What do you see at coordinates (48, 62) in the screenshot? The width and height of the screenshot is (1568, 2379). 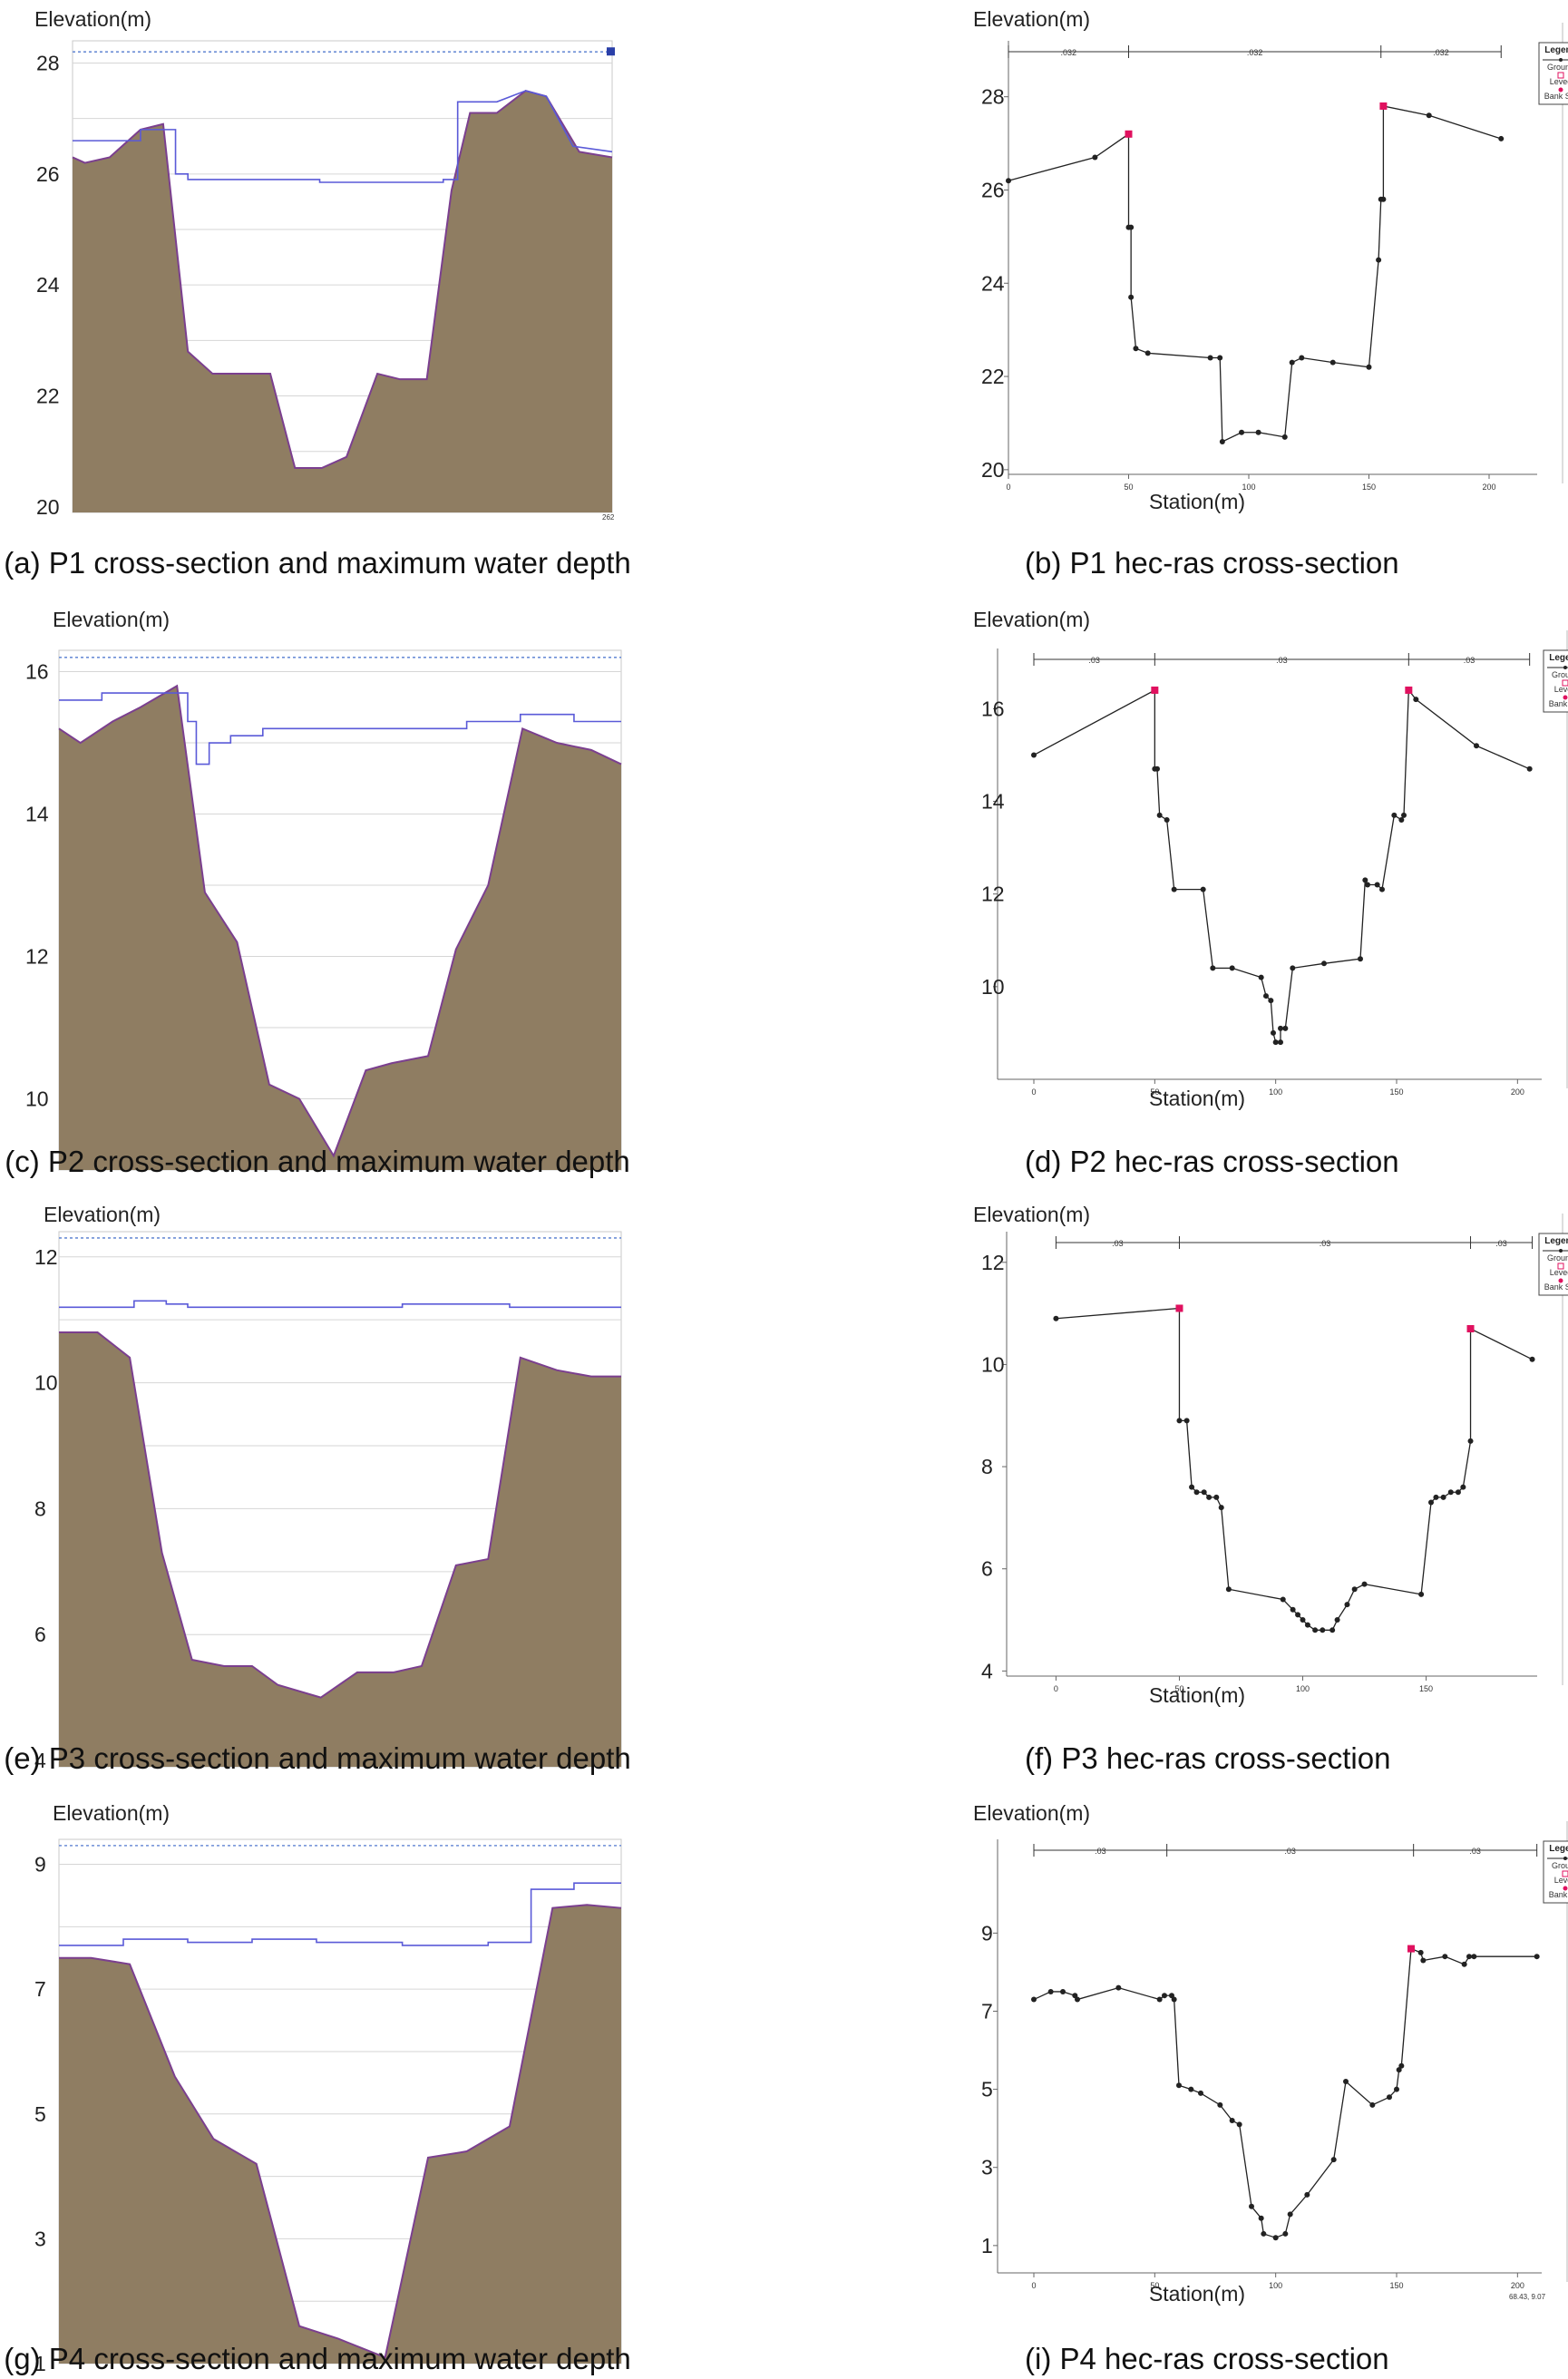 I see `y-tick-label: 28` at bounding box center [48, 62].